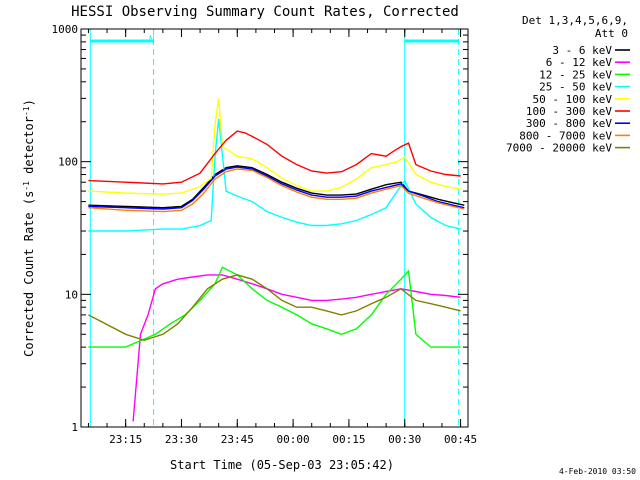 Image resolution: width=640 pixels, height=480 pixels. What do you see at coordinates (26, 111) in the screenshot?
I see `y-axis-label-sup2: -1` at bounding box center [26, 111].